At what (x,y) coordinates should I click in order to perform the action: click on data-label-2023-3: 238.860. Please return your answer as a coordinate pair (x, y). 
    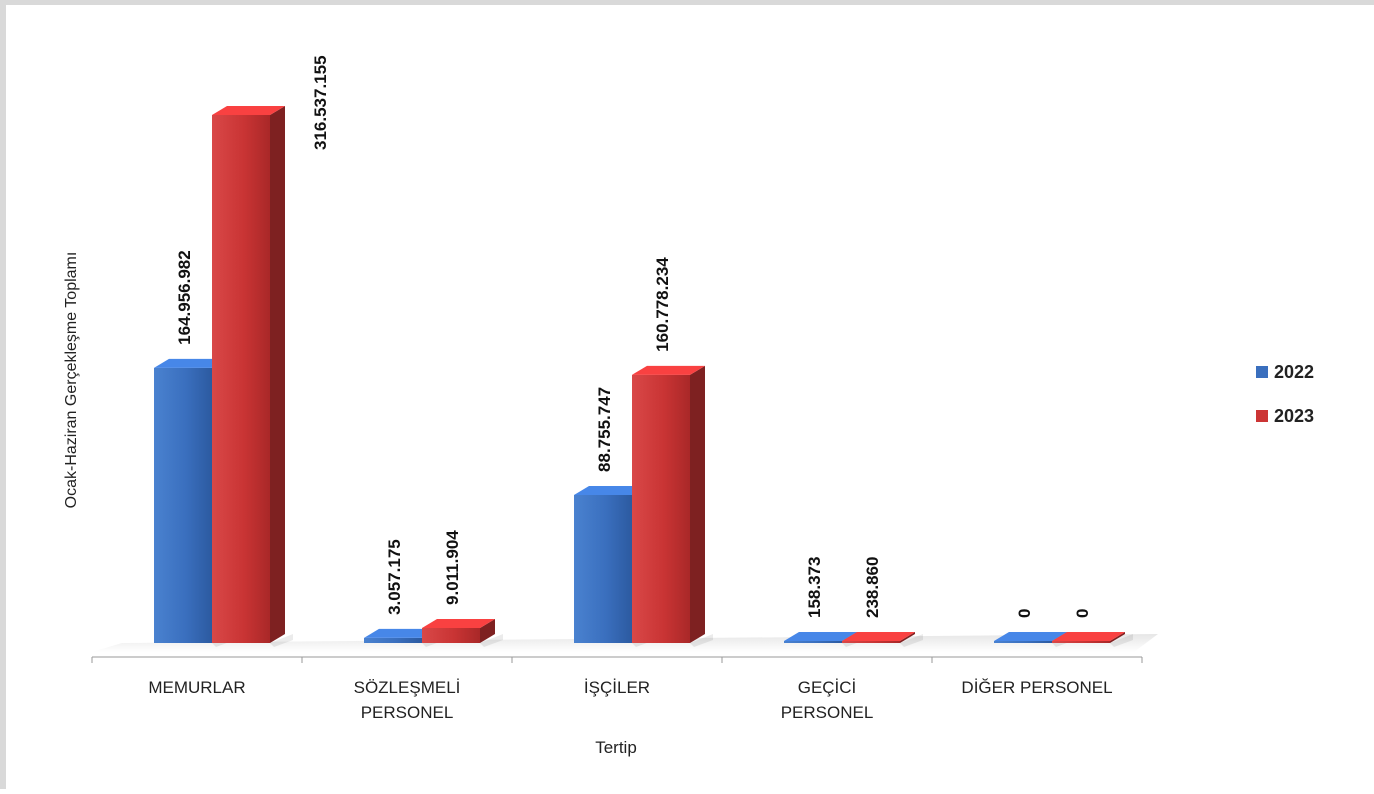
    Looking at the image, I should click on (872, 587).